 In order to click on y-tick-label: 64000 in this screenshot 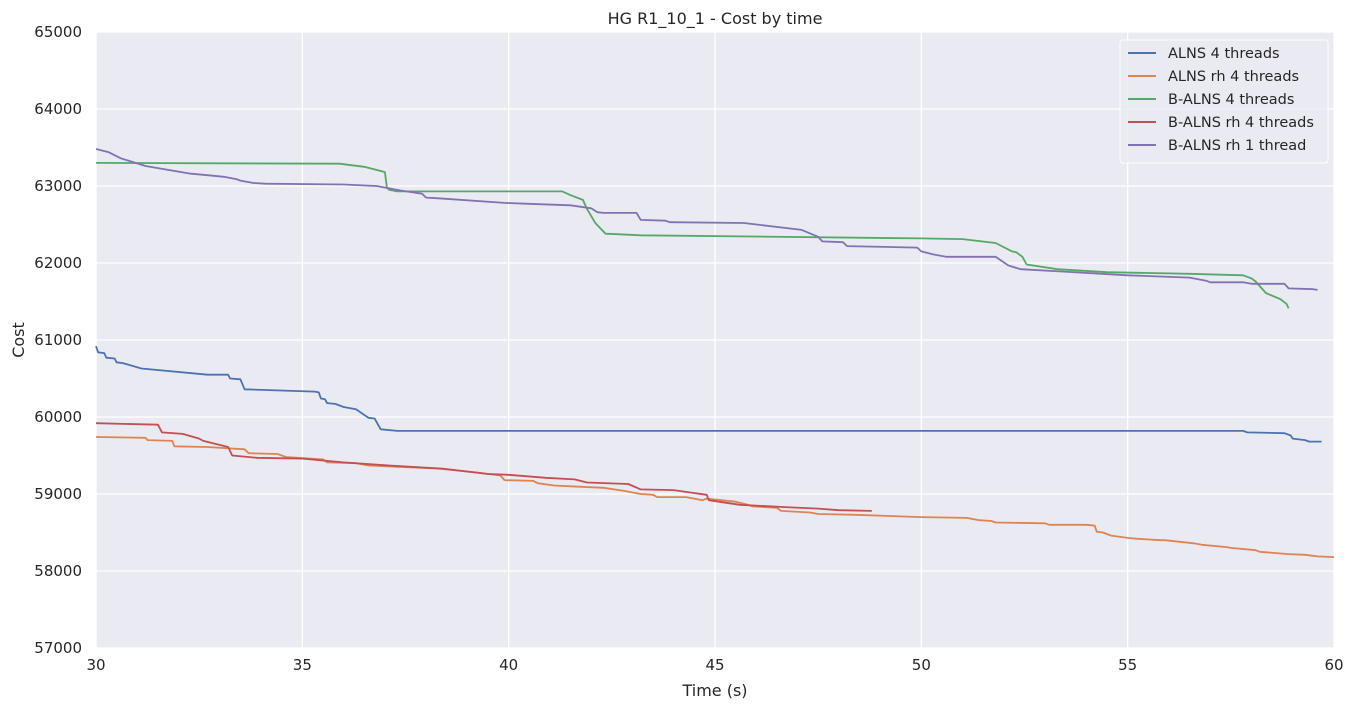, I will do `click(58, 109)`.